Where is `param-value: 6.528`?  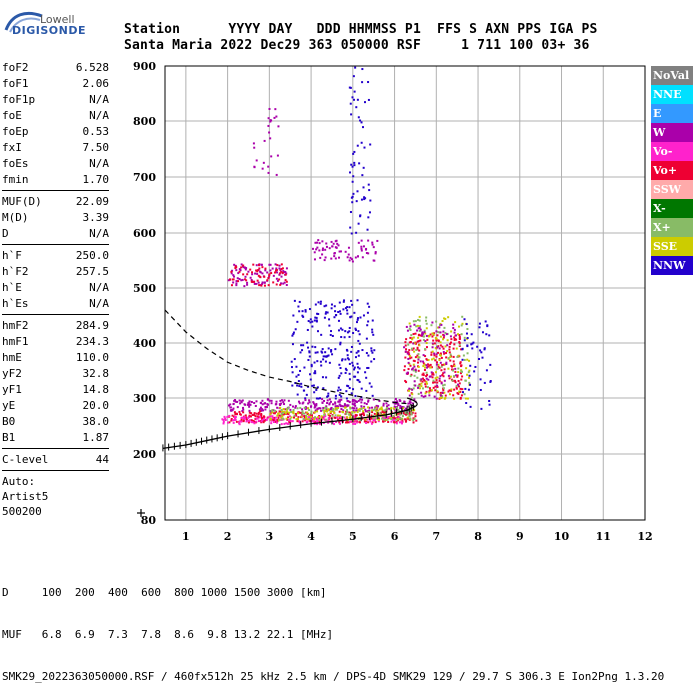 param-value: 6.528 is located at coordinates (92, 67).